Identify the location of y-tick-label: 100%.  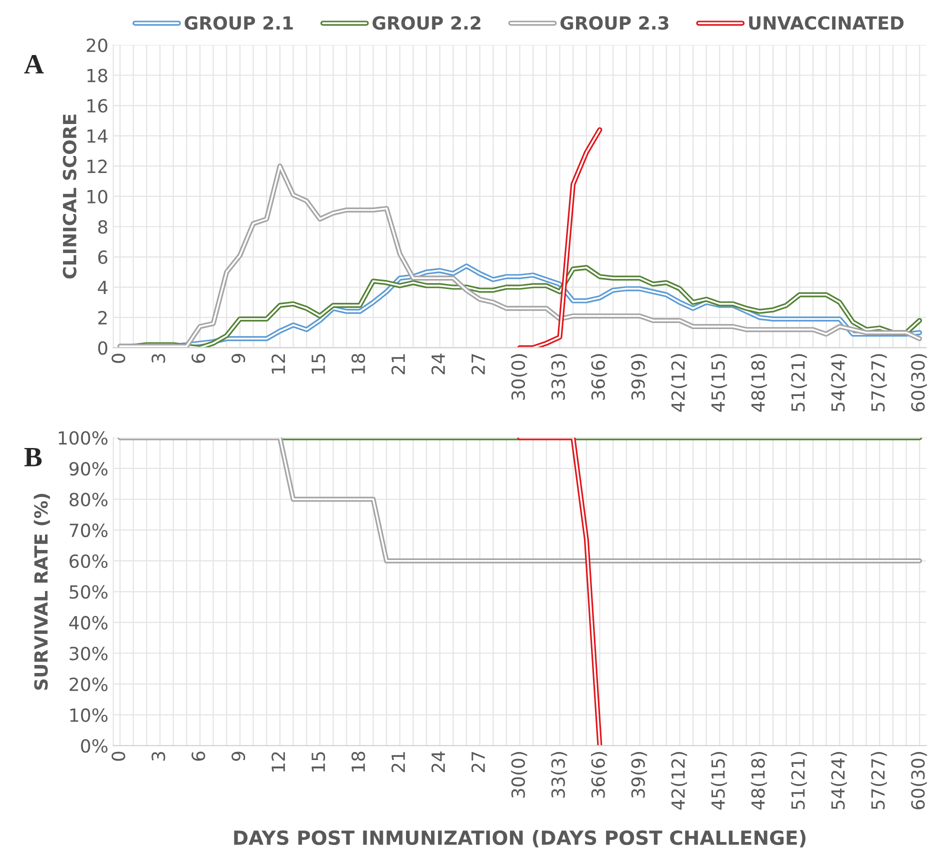
(83, 438).